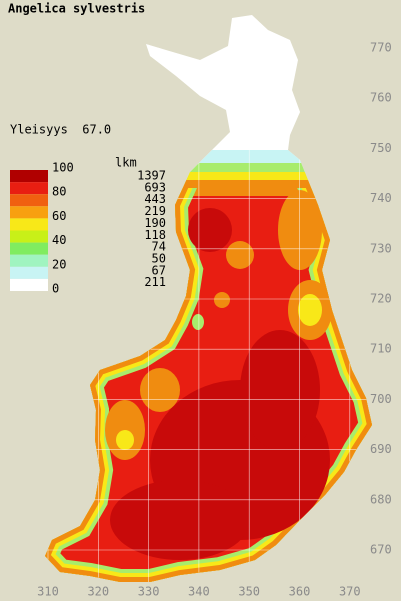 Image resolution: width=401 pixels, height=601 pixels. I want to click on northing-label: 750, so click(381, 148).